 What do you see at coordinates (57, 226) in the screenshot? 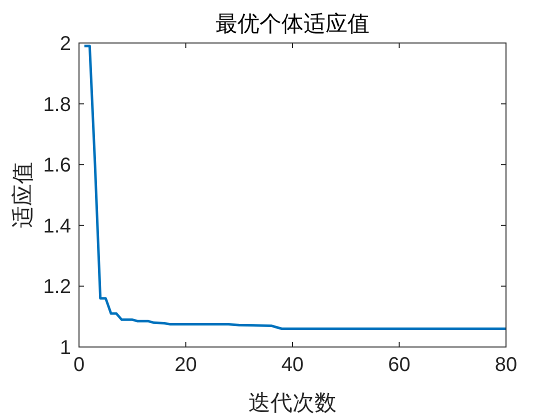
I see `y-tick-label: 1.4` at bounding box center [57, 226].